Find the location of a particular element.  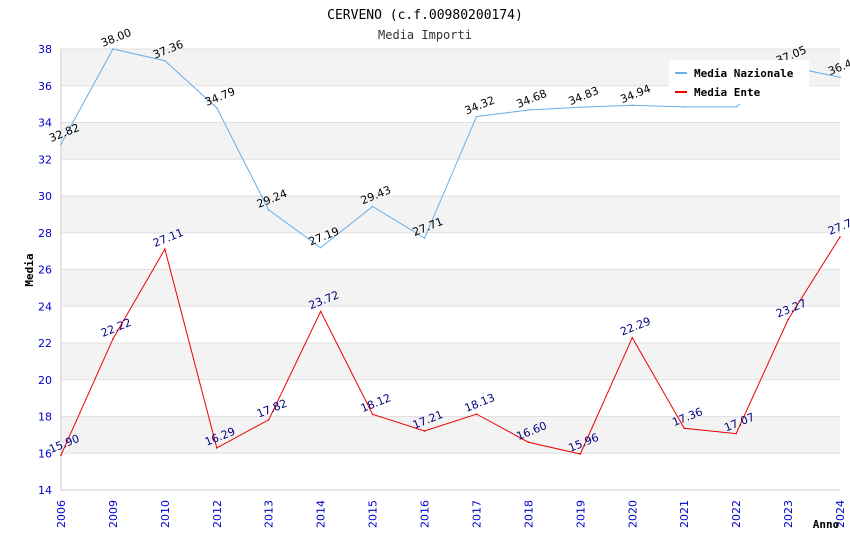

y-tick-label: 36 is located at coordinates (45, 86).